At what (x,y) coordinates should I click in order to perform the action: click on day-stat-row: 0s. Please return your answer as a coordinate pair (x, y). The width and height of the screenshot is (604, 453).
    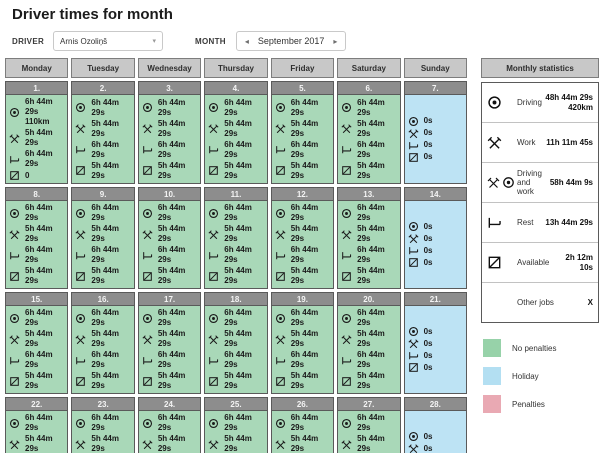
    Looking at the image, I should click on (435, 226).